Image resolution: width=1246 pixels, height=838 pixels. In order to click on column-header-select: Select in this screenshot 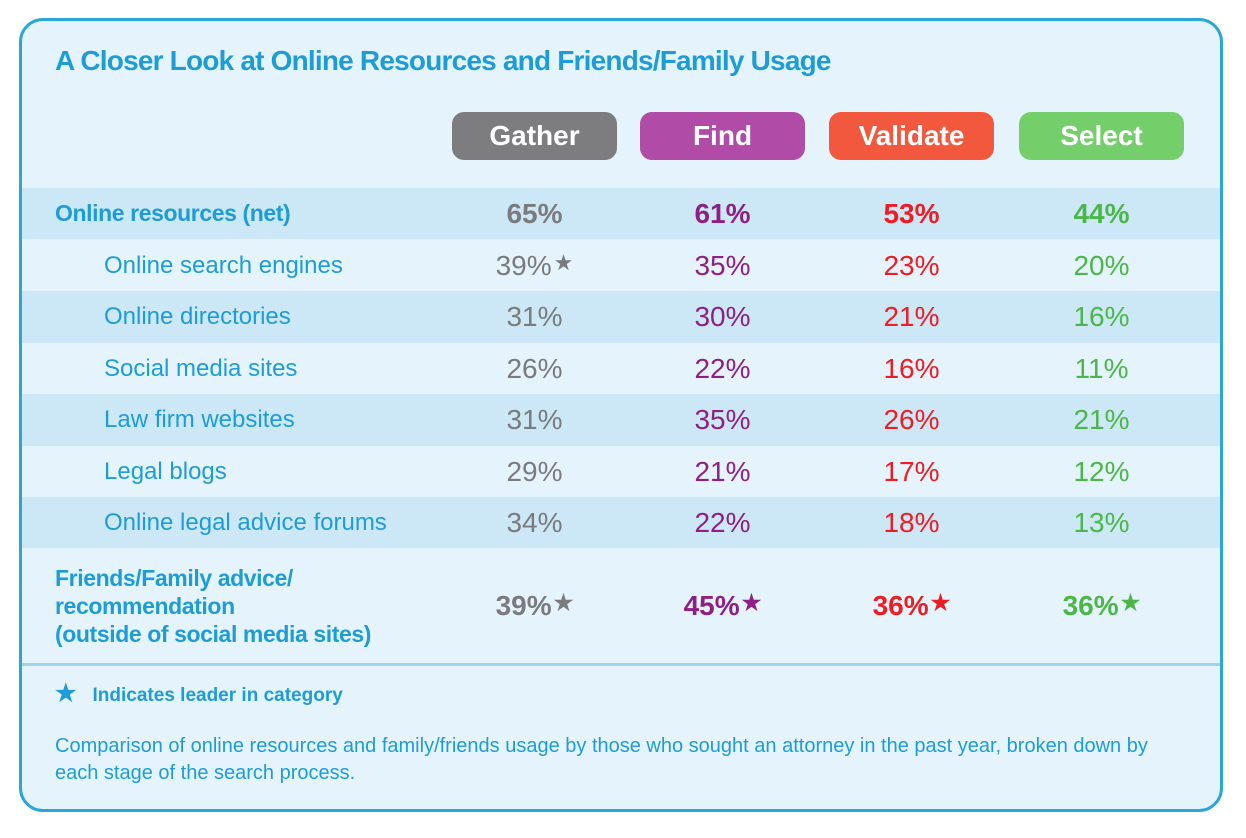, I will do `click(1101, 136)`.